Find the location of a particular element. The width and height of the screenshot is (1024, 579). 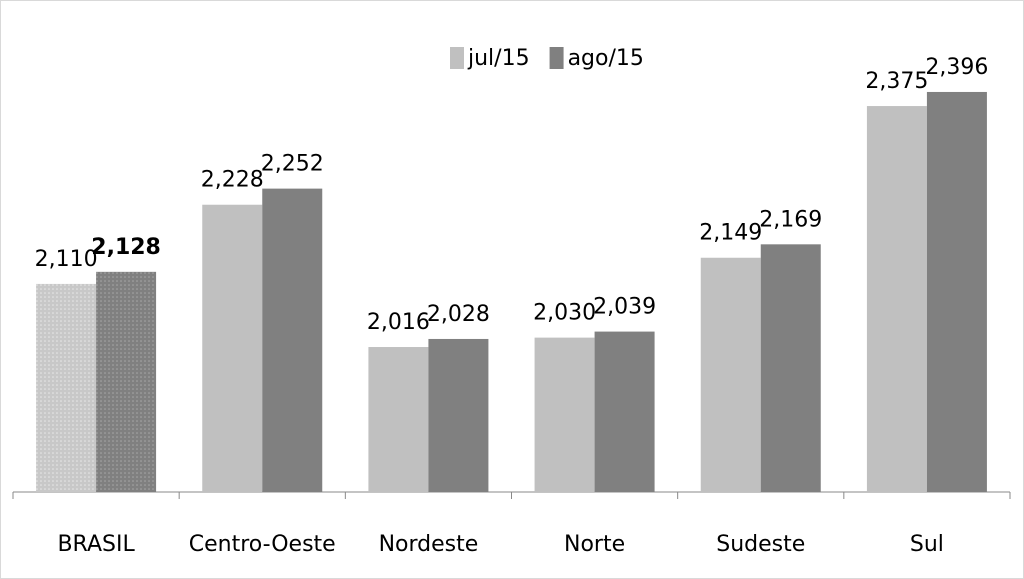

x-tick-label: Nordeste is located at coordinates (429, 544).